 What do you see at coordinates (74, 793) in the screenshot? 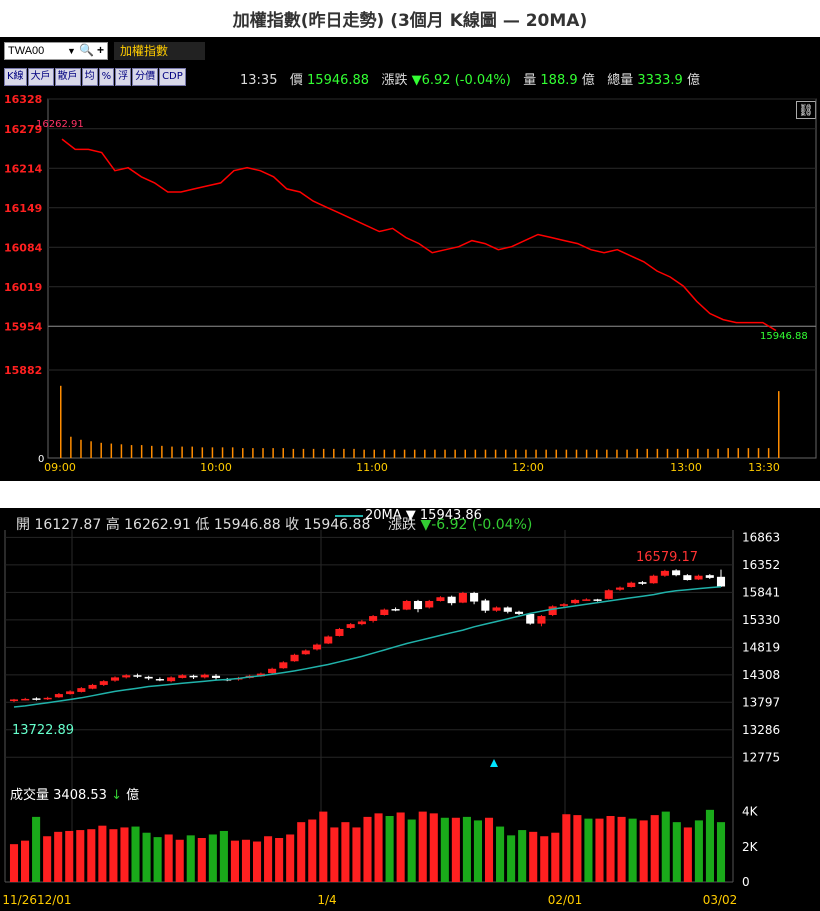
I see `volume-header: 成交量 3408.53 ↓ 億` at bounding box center [74, 793].